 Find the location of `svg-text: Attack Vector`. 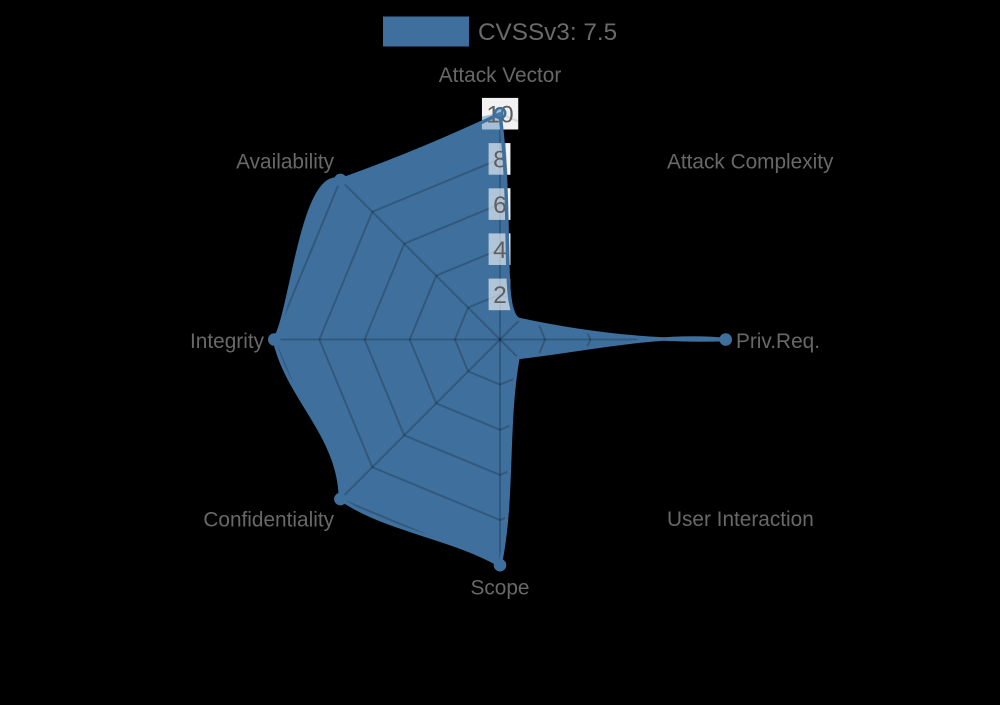

svg-text: Attack Vector is located at coordinates (500, 75).